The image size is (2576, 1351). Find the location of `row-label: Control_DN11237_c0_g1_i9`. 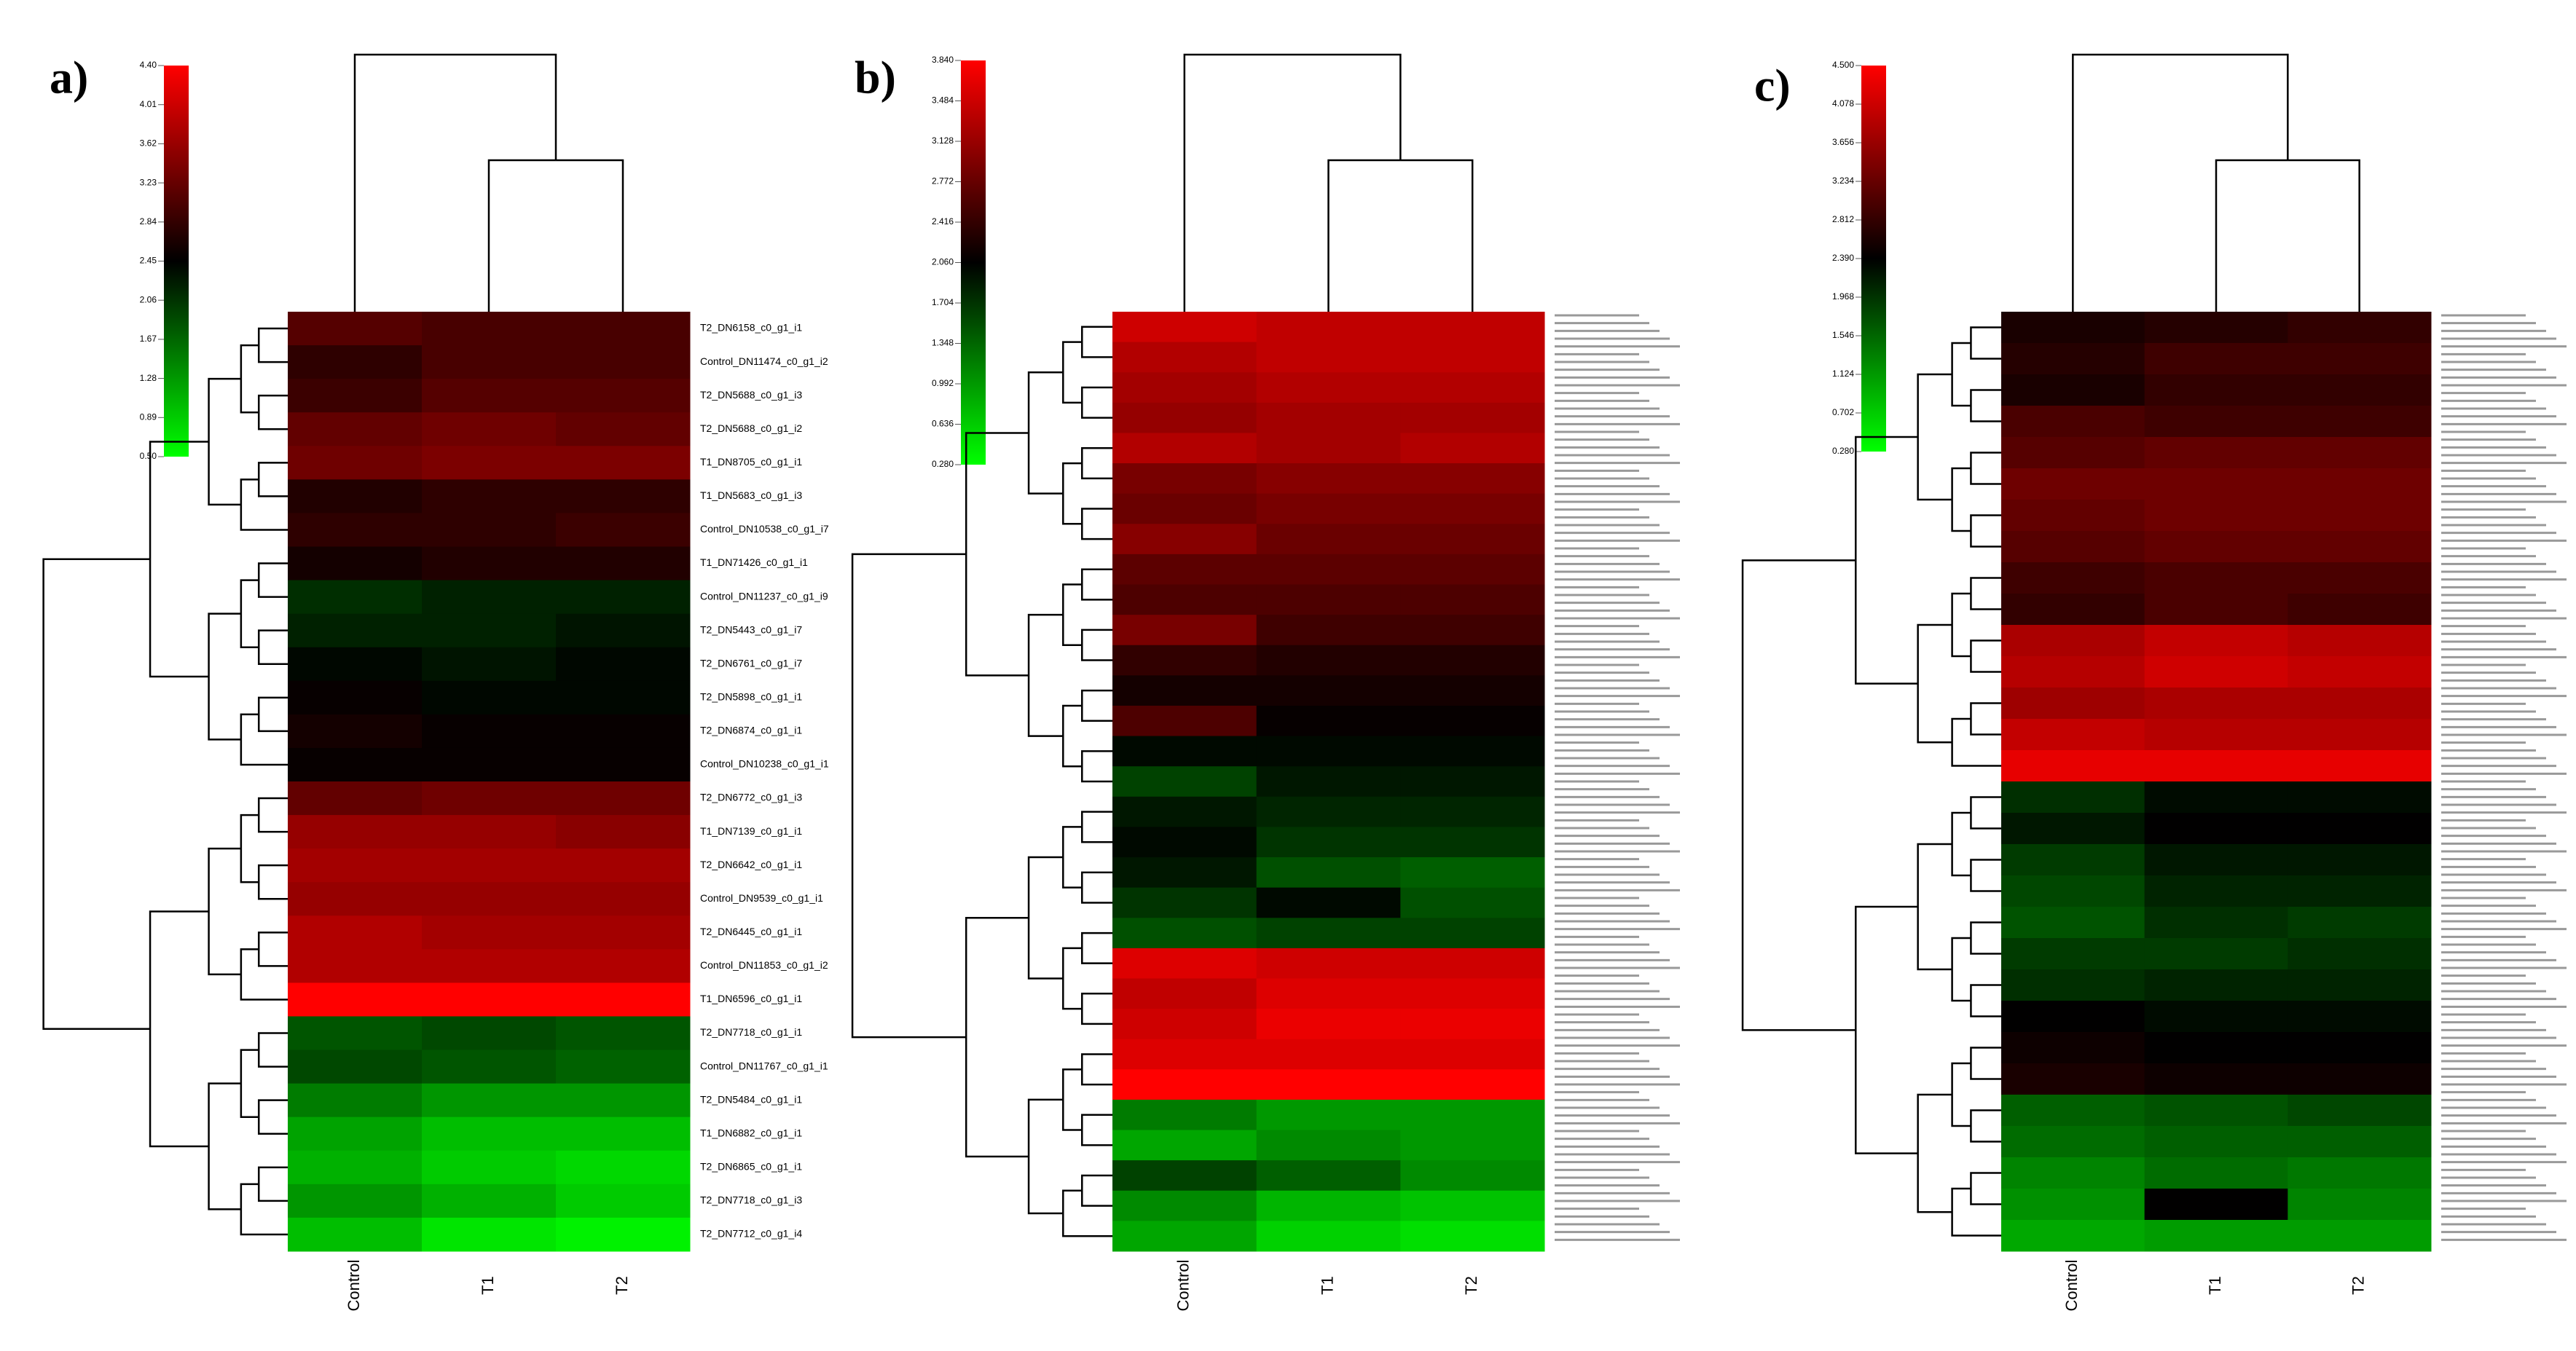

row-label: Control_DN11237_c0_g1_i9 is located at coordinates (764, 596).